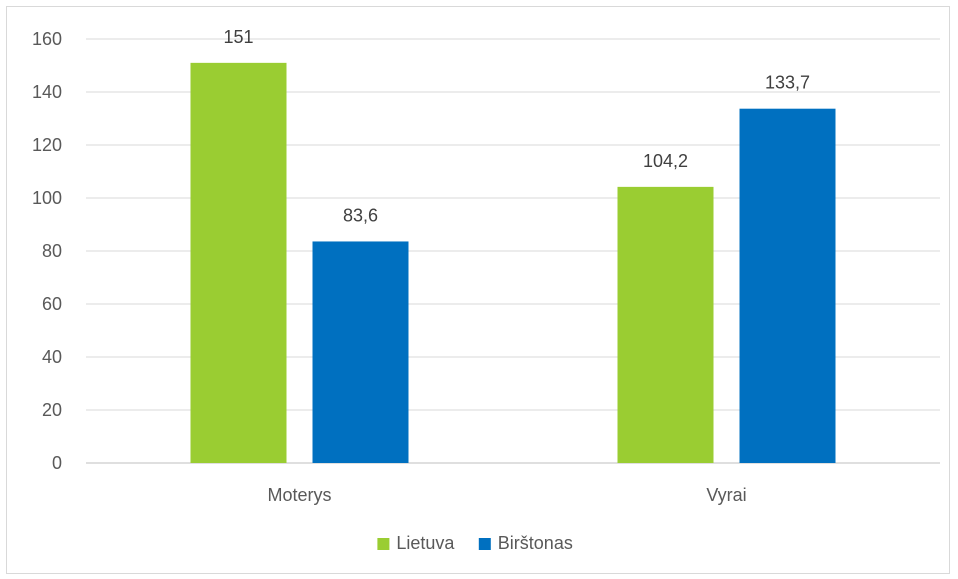 This screenshot has height=579, width=958. What do you see at coordinates (360, 352) in the screenshot?
I see `bar-birštonas-moterys` at bounding box center [360, 352].